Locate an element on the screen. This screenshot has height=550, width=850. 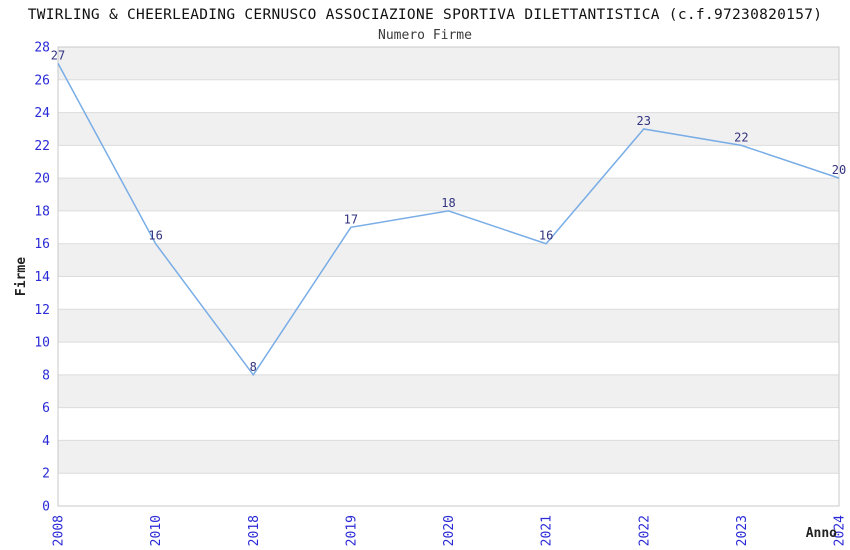
y-tick-label: 12 is located at coordinates (42, 310).